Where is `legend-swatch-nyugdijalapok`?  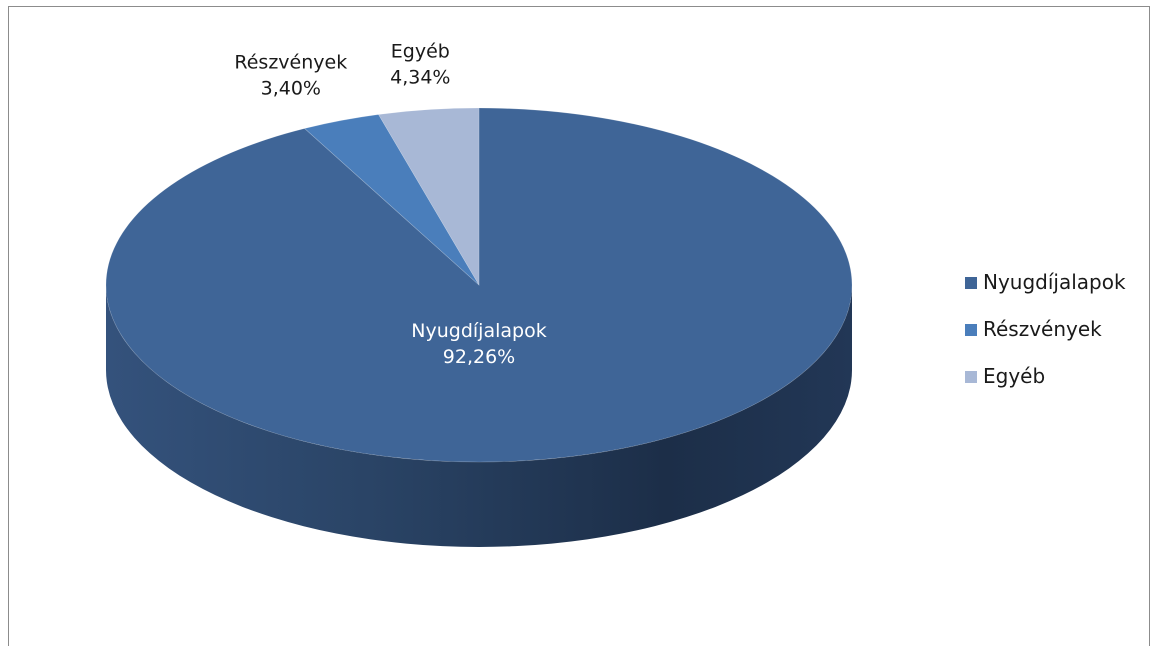
legend-swatch-nyugdijalapok is located at coordinates (971, 283).